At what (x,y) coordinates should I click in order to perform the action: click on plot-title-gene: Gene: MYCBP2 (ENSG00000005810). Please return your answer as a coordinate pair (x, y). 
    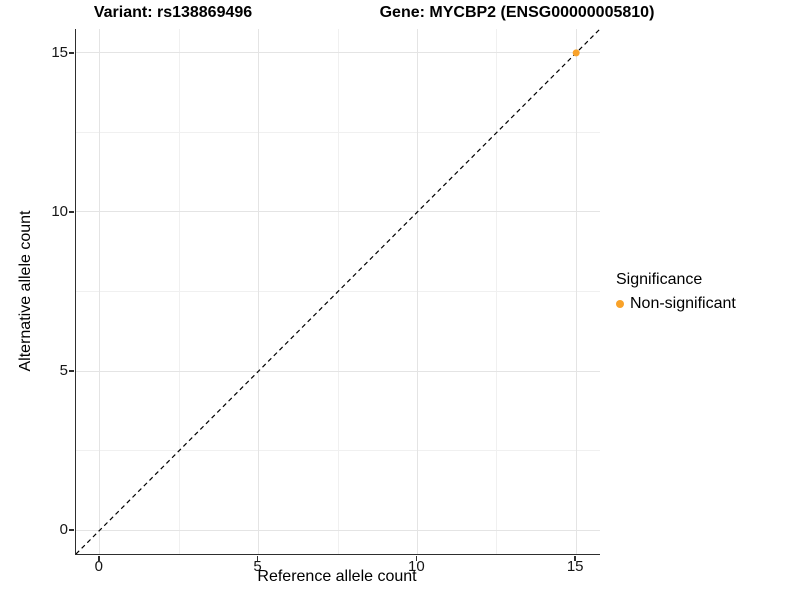
    Looking at the image, I should click on (517, 12).